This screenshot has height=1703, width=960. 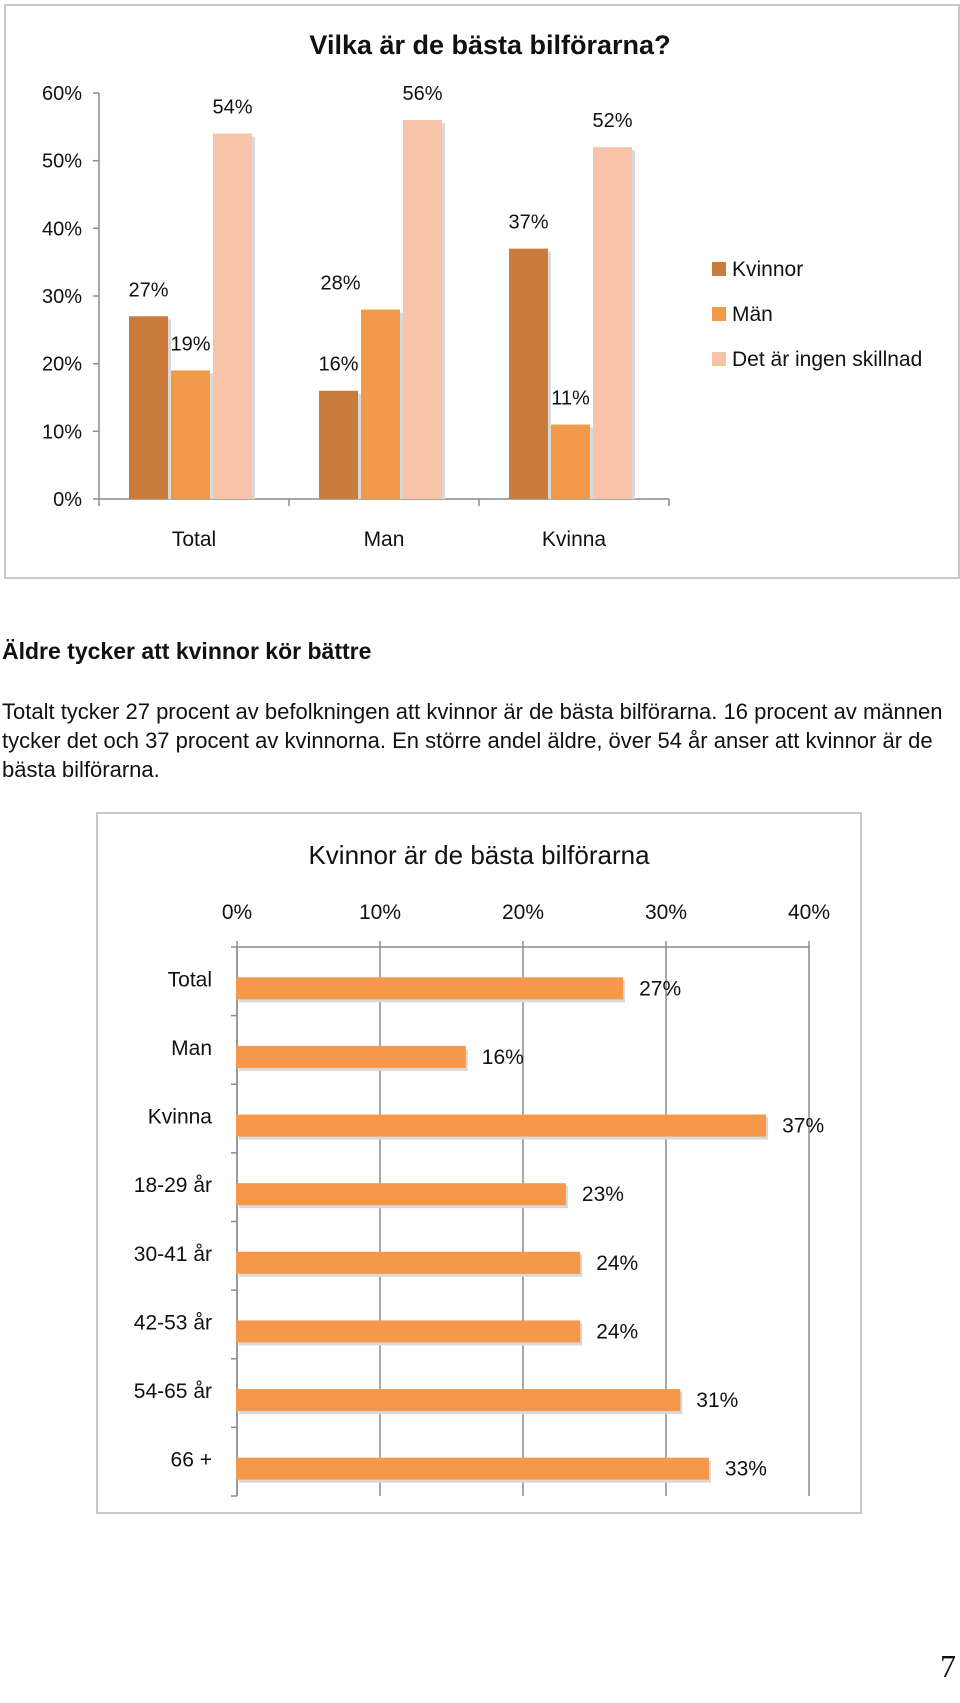 I want to click on chart2-x-tick-label: 10%, so click(x=380, y=912).